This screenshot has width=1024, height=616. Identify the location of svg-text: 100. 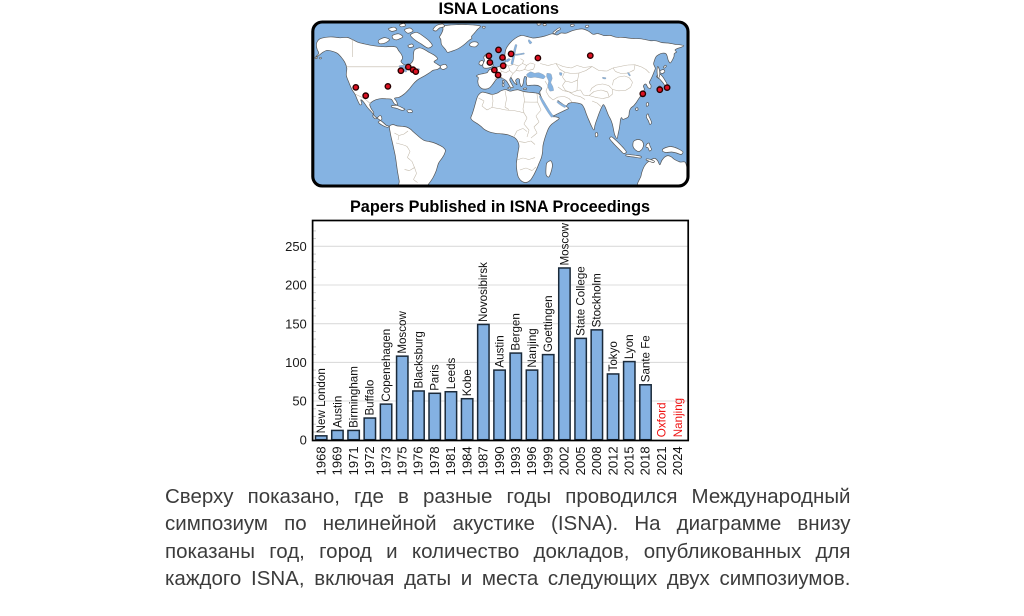
(296, 362).